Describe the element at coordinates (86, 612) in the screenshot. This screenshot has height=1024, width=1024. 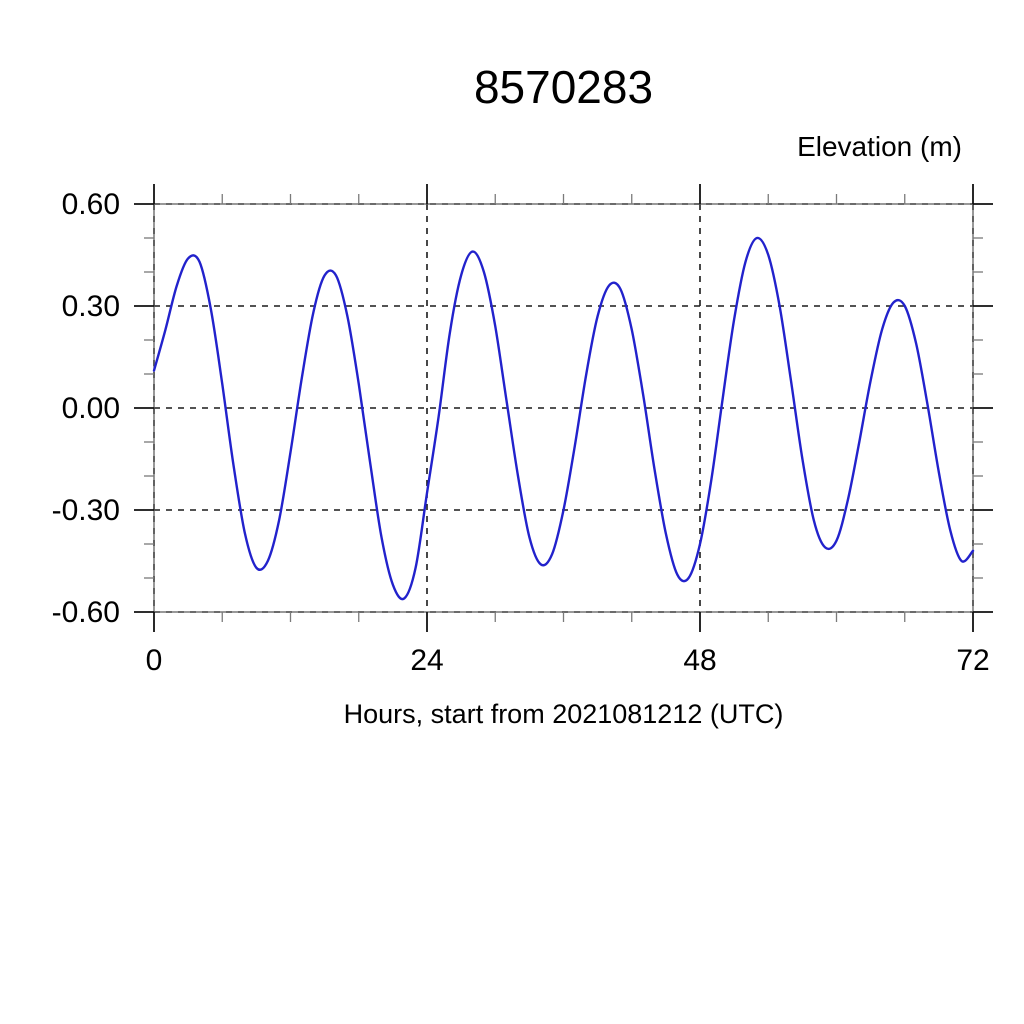
I see `y-tick-label: -0.60` at that location.